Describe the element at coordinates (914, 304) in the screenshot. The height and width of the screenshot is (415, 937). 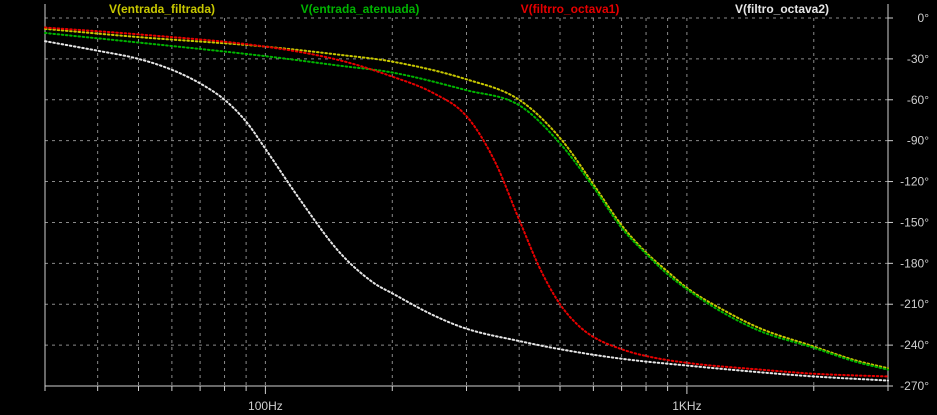
I see `y-tick-label: -210°` at that location.